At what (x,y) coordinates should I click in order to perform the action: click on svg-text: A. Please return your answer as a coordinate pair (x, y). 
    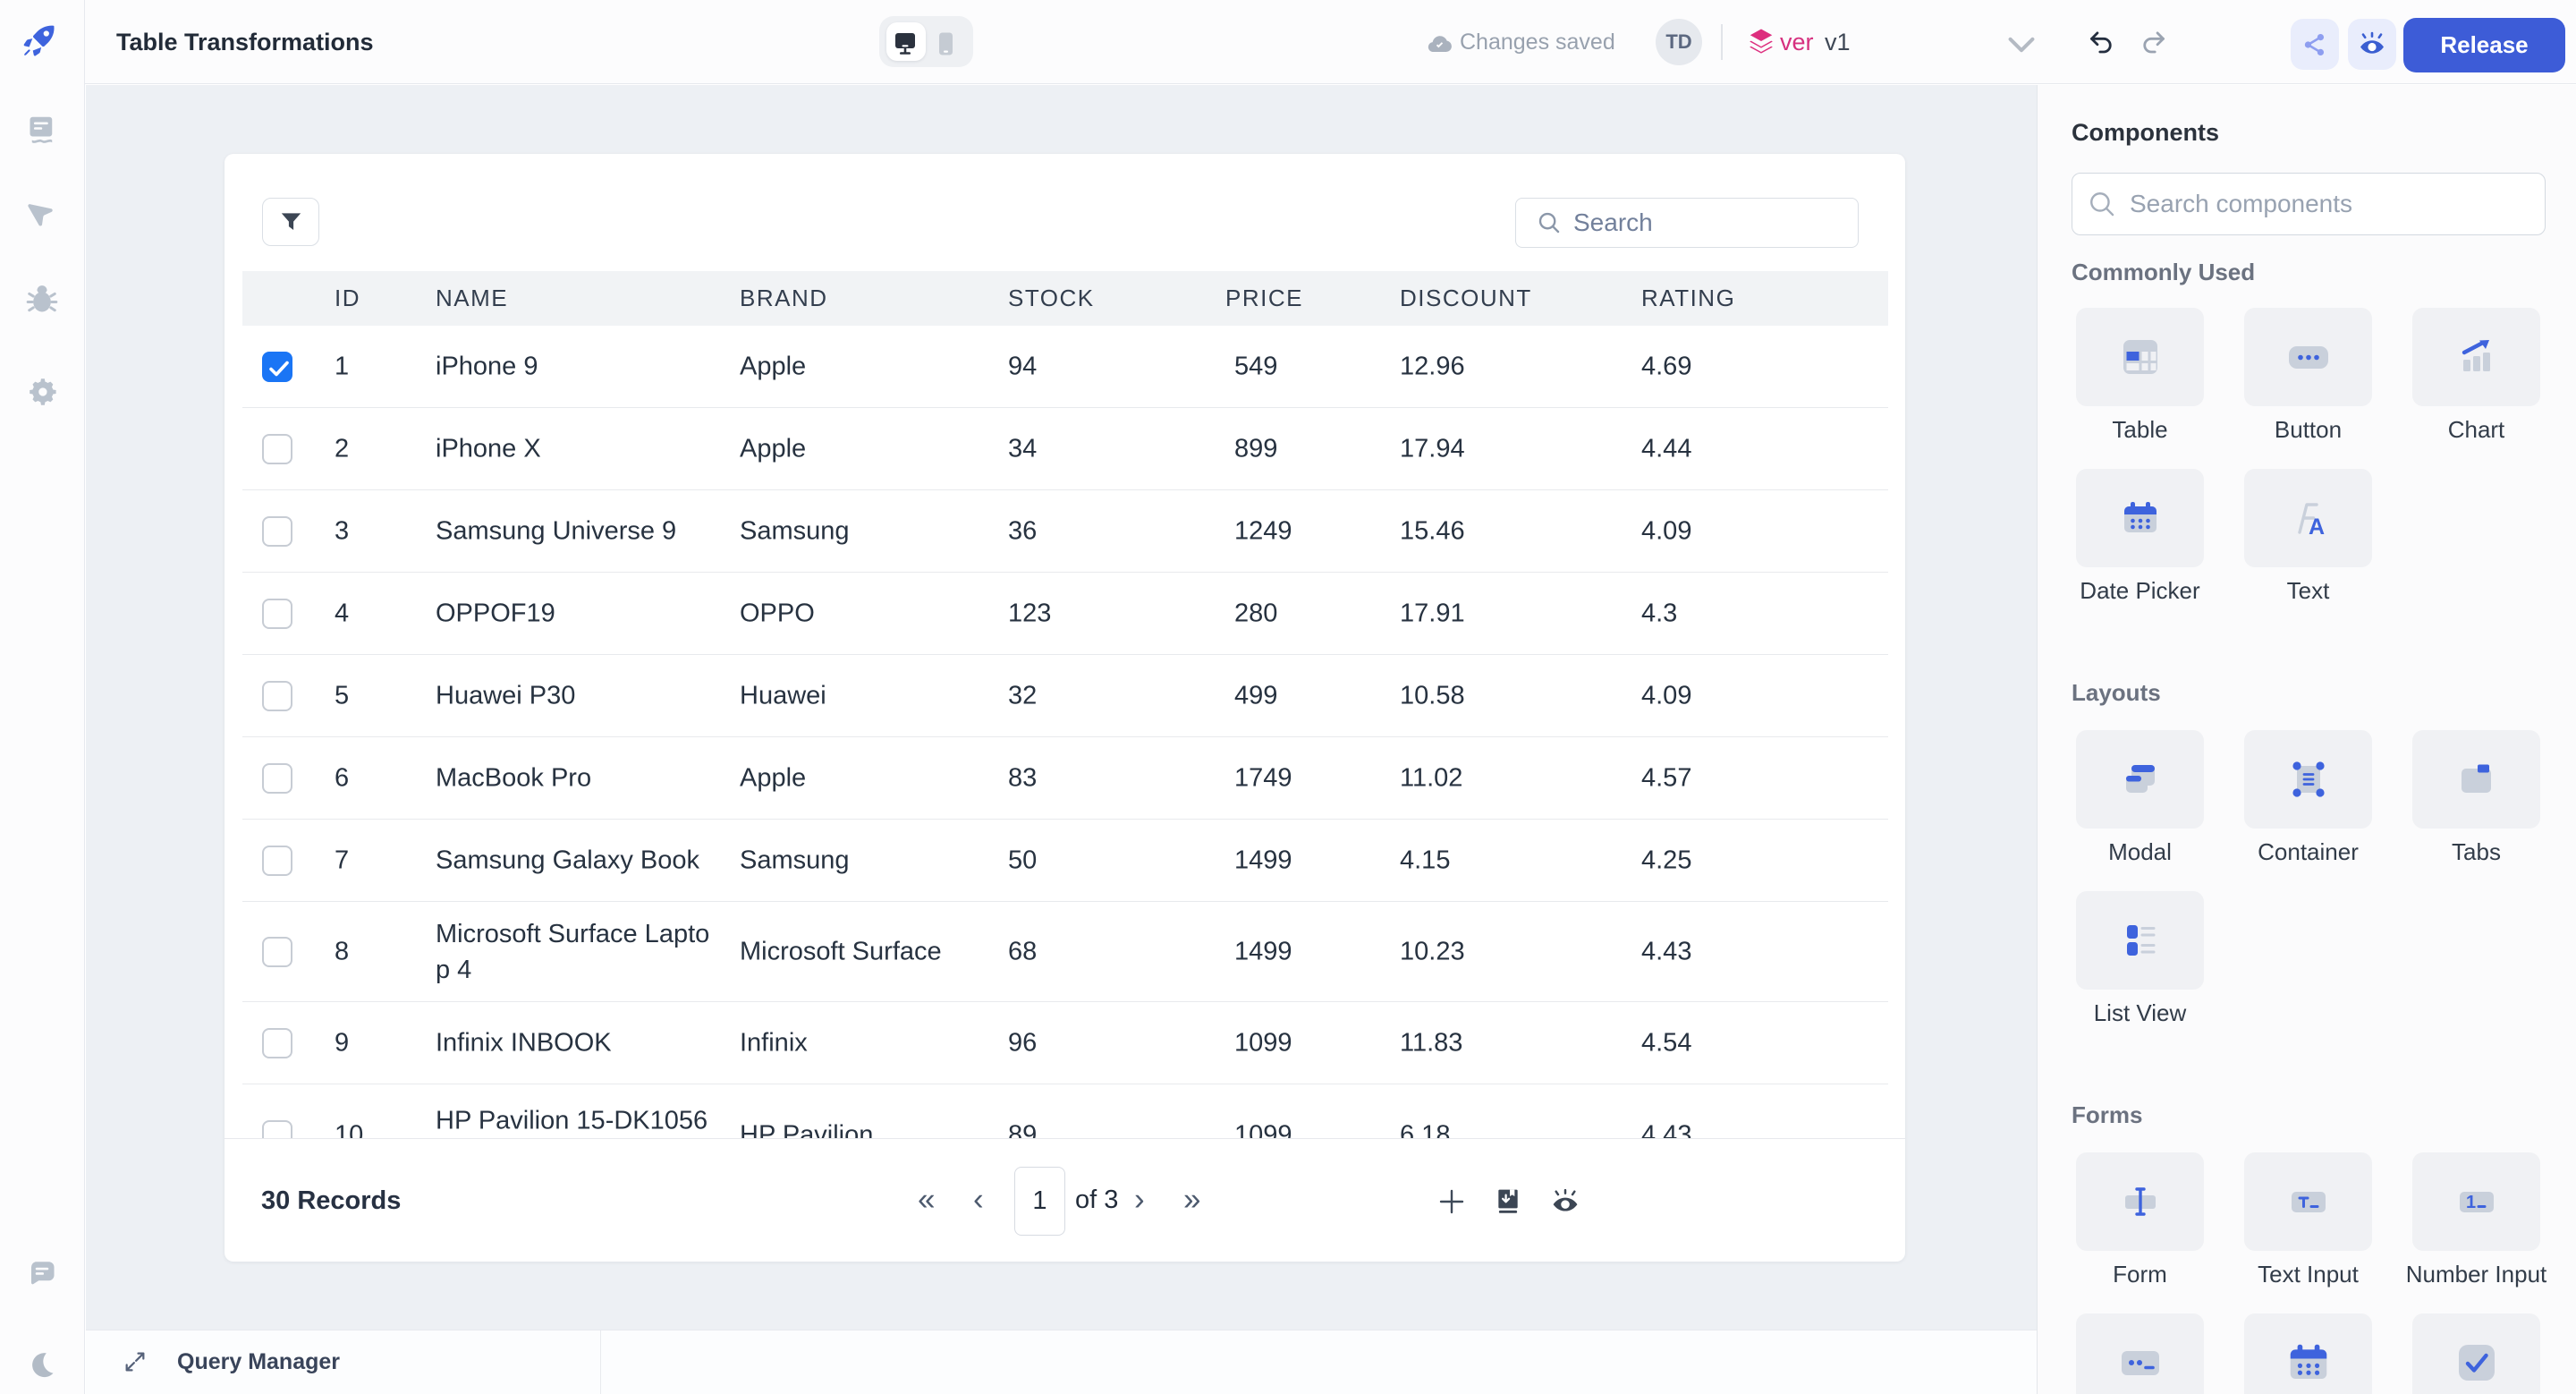
    Looking at the image, I should click on (2317, 527).